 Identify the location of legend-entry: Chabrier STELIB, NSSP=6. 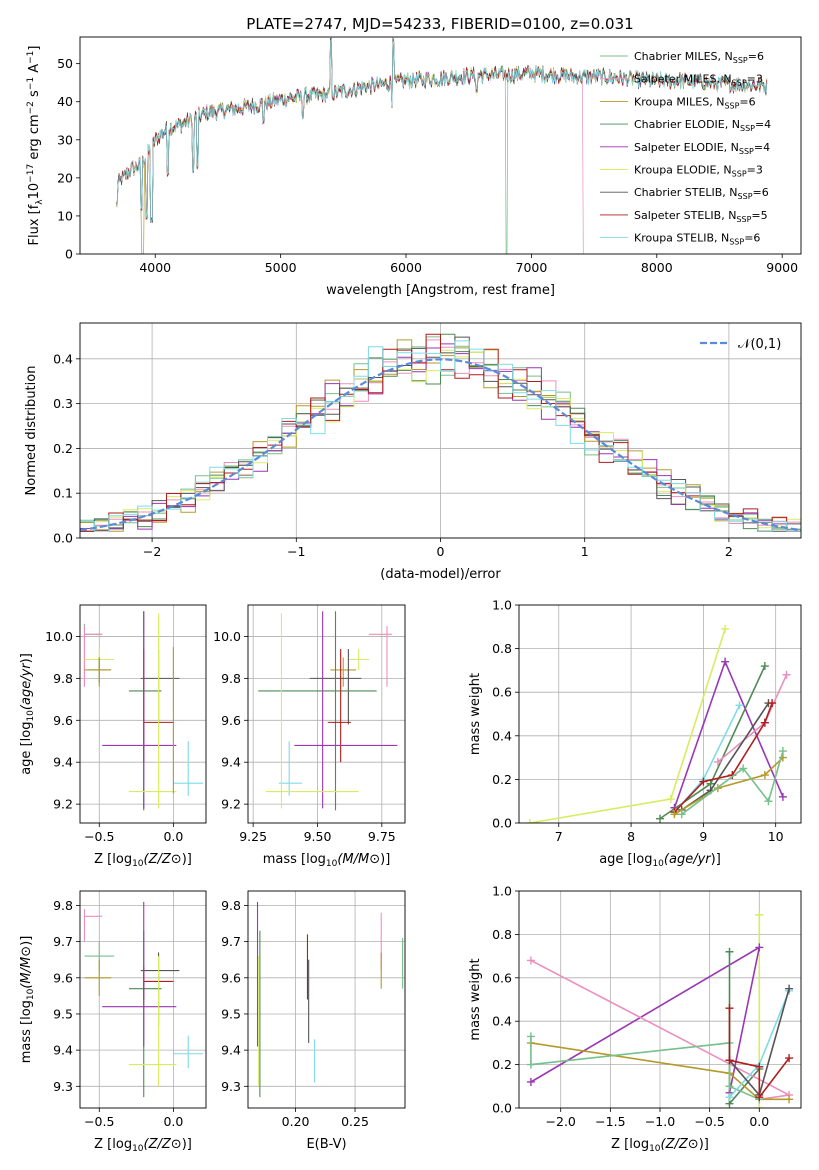
(701, 193).